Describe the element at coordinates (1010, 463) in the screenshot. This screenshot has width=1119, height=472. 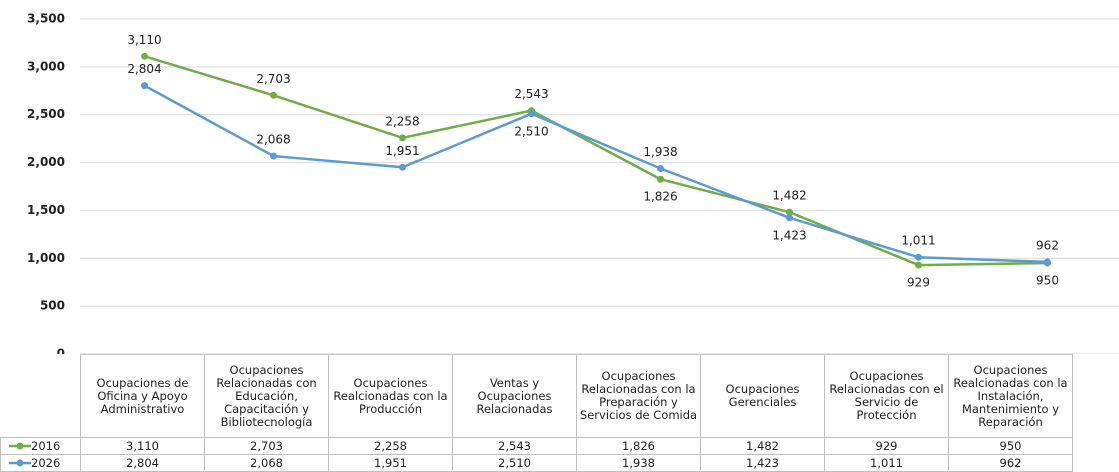
I see `value-cell: 962` at that location.